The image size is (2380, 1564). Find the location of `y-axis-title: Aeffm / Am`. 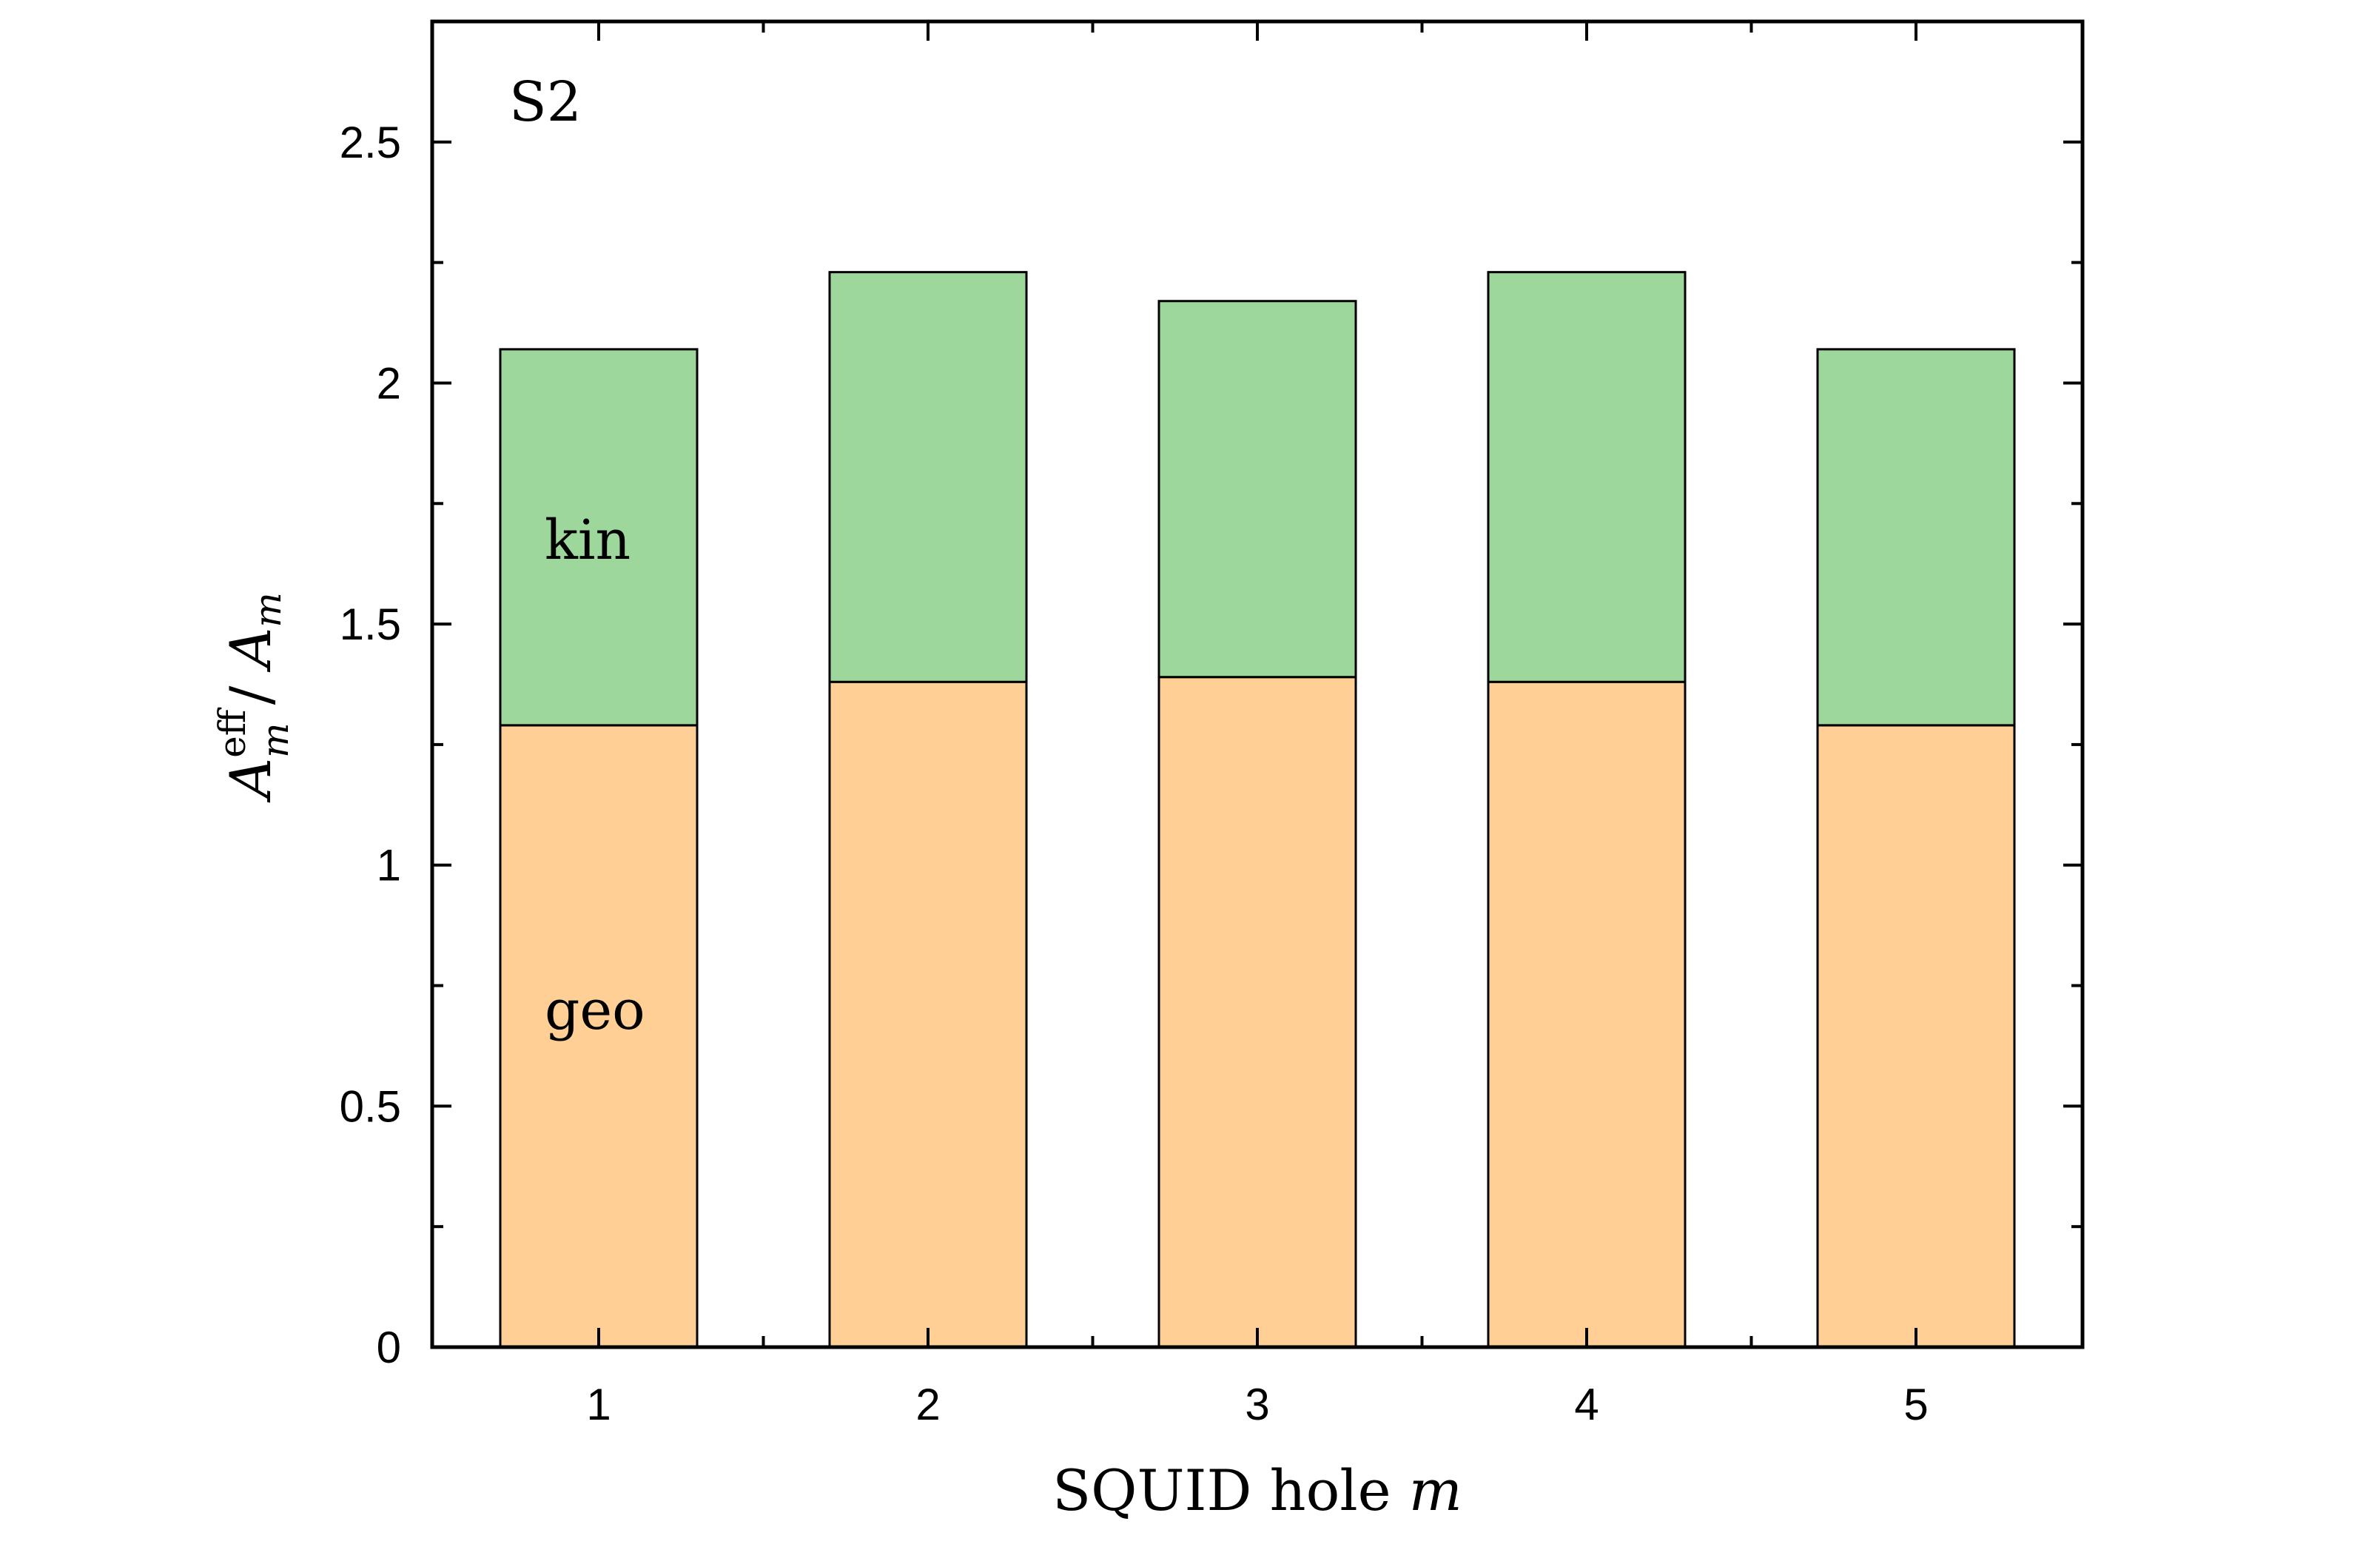

y-axis-title: Aeffm / Am is located at coordinates (254, 697).